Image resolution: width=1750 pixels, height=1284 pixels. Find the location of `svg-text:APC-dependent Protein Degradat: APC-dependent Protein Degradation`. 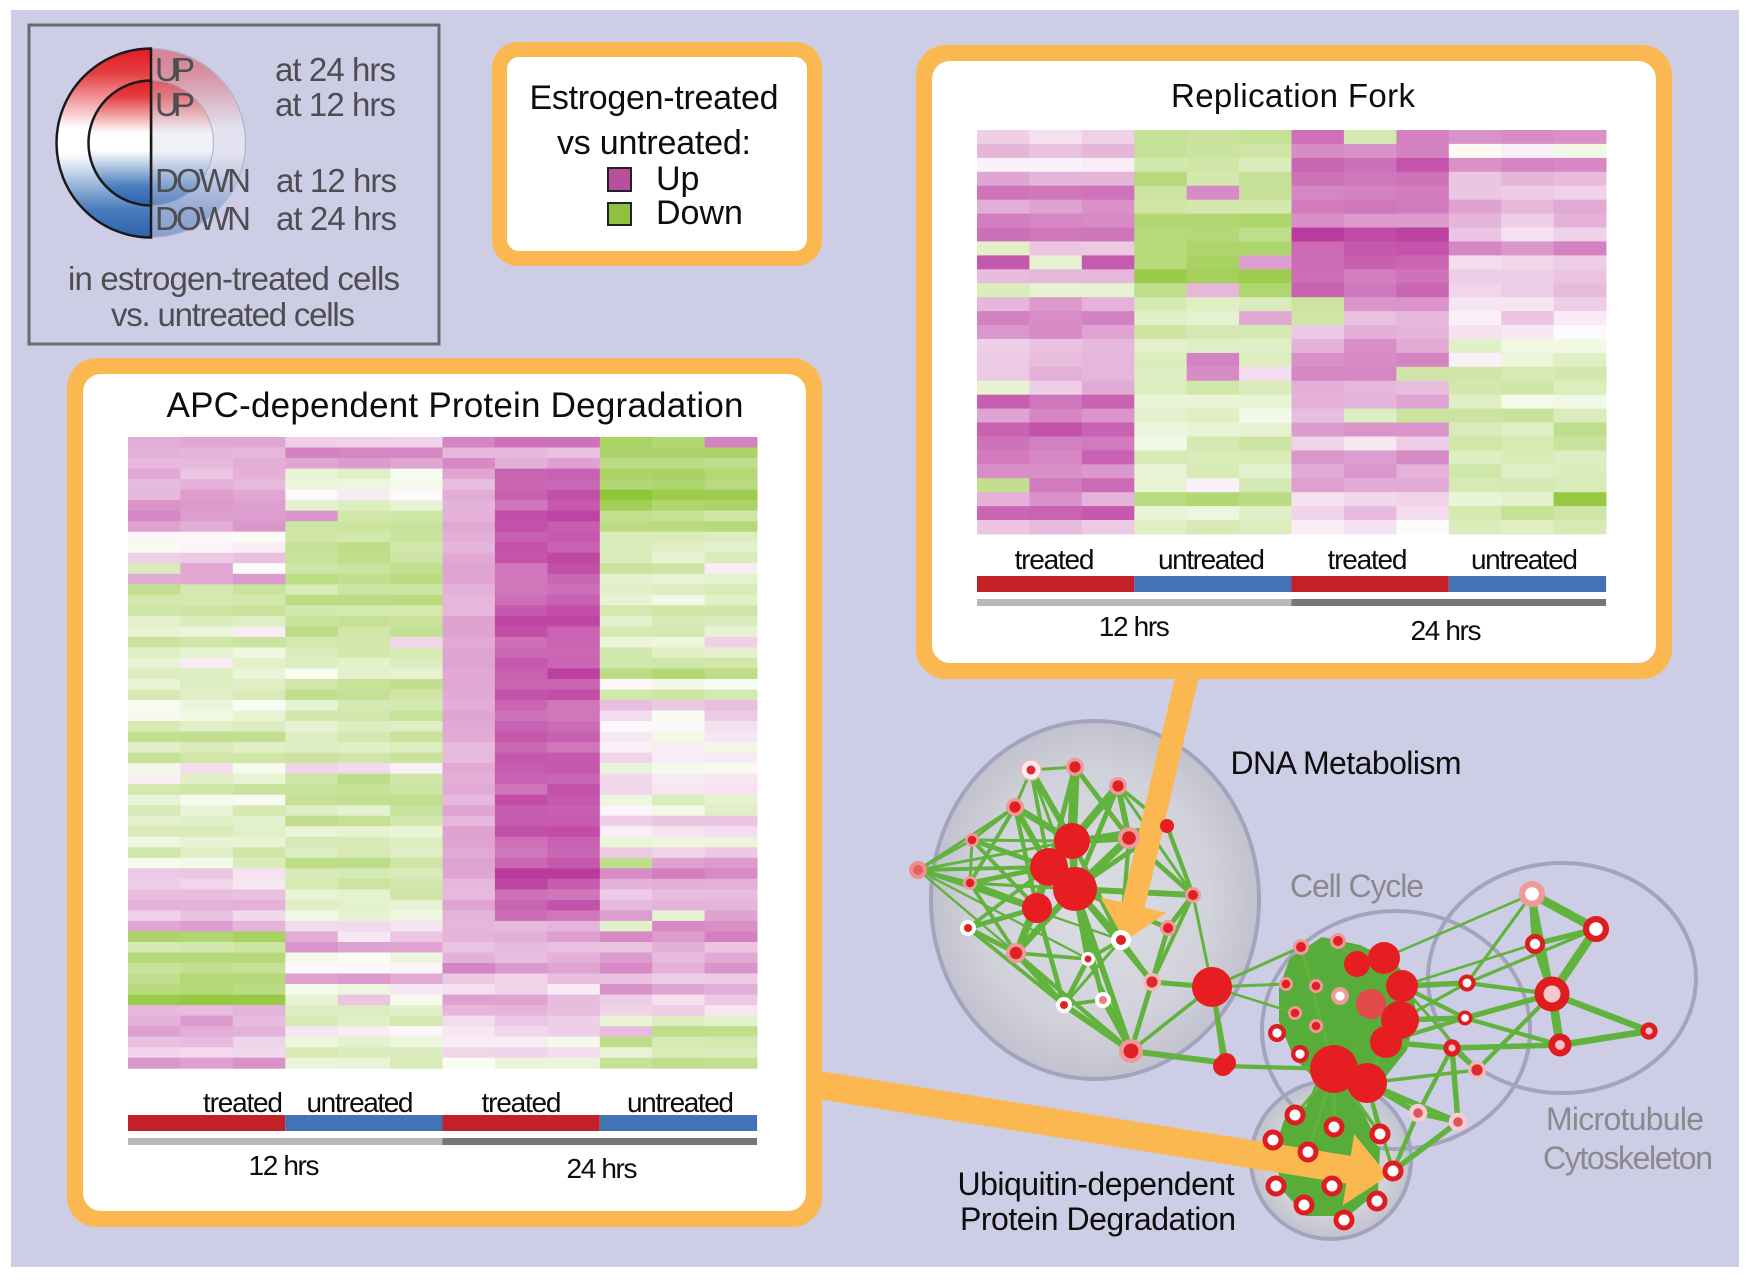

svg-text:APC-dependent Protein Degradat: APC-dependent Protein Degradation is located at coordinates (455, 405).